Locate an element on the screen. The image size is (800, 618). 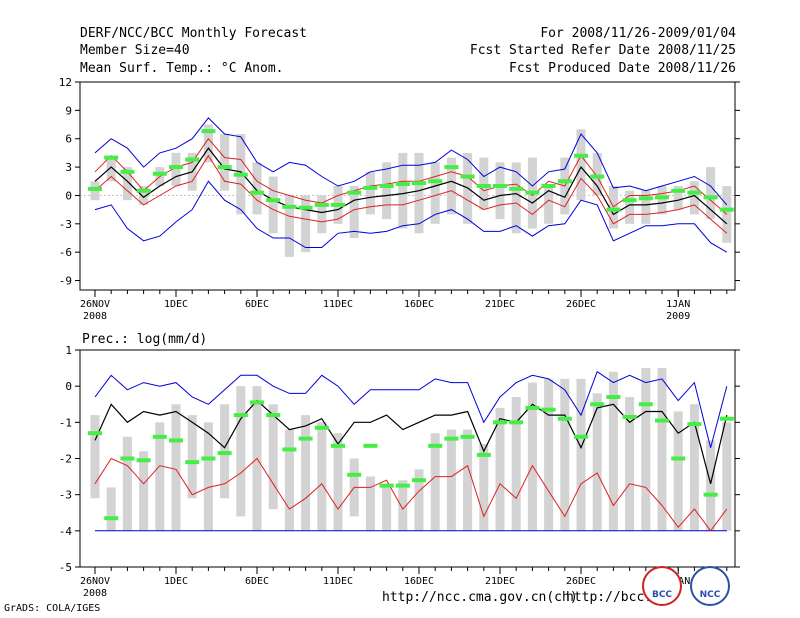
temp-xtick-label: 1DEC is located at coordinates (176, 304).